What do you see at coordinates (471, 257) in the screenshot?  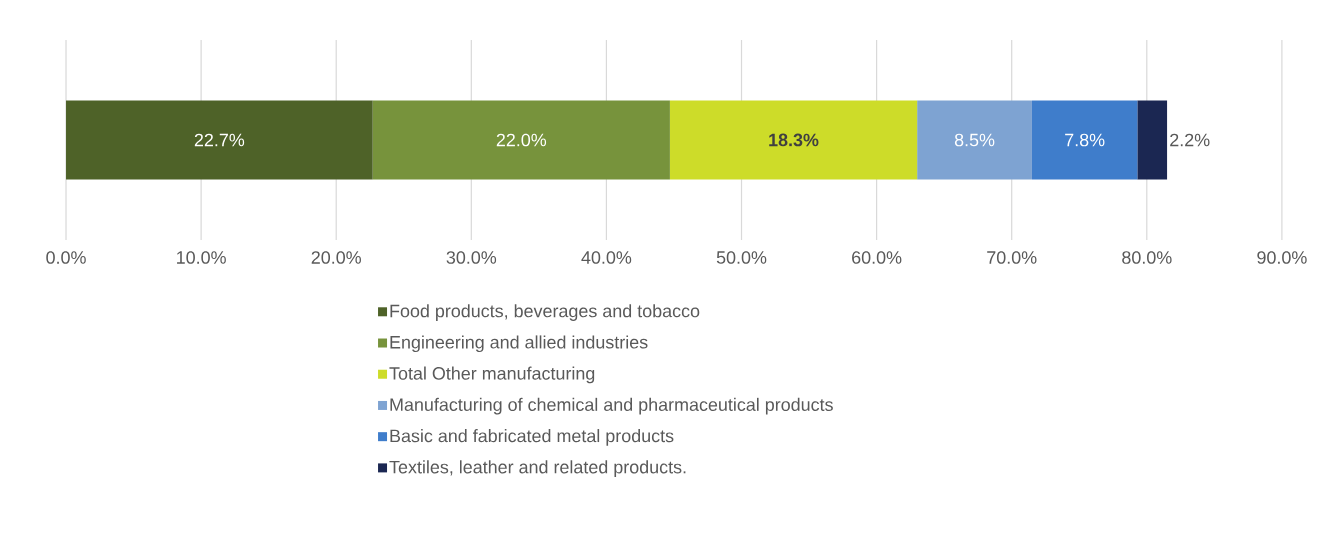 I see `x-tick-label: 30.0%` at bounding box center [471, 257].